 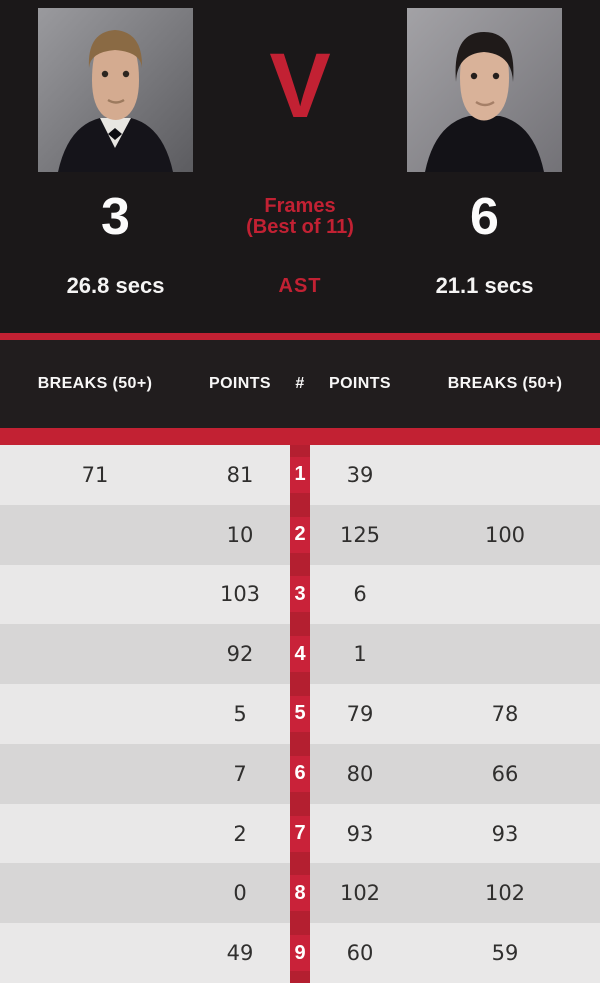 I want to click on header-right-points: POINTS, so click(x=360, y=383).